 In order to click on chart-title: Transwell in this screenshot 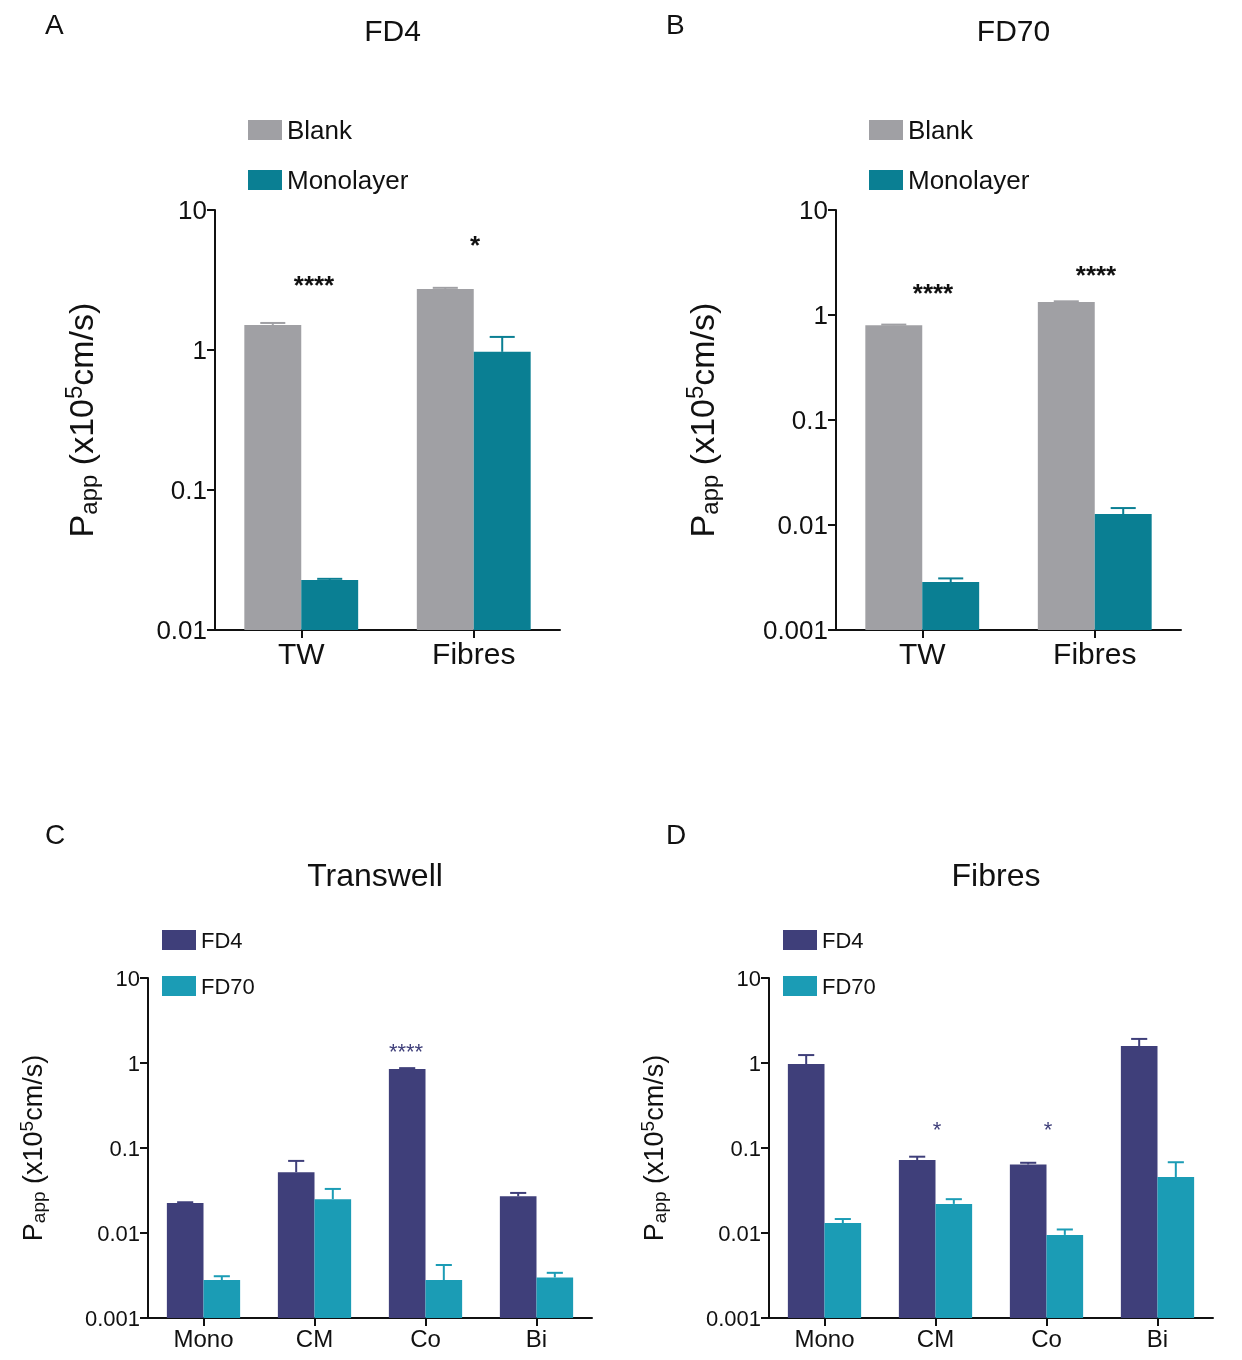, I will do `click(375, 875)`.